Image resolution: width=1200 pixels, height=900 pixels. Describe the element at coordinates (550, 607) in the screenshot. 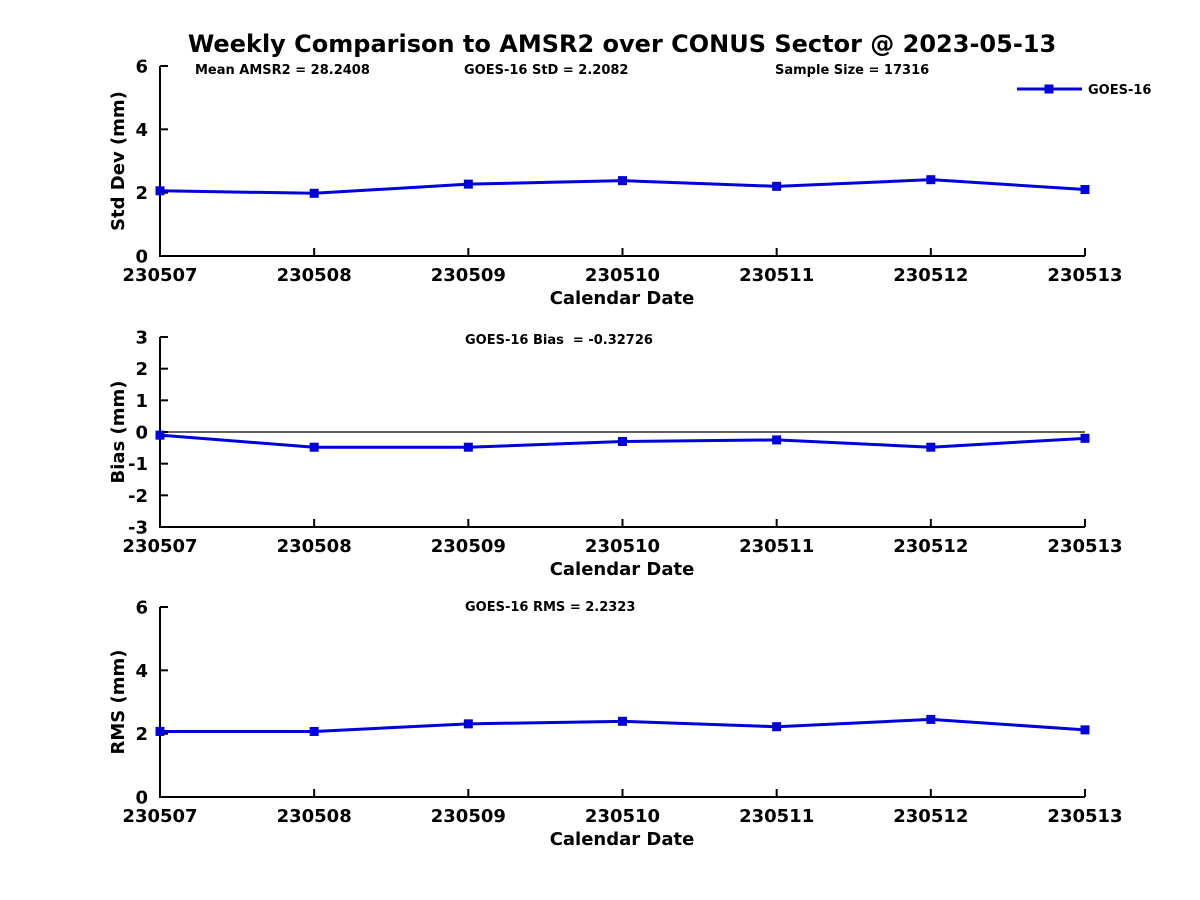

I see `annotation-goes16-rms: GOES-16 RMS = 2.2323` at that location.